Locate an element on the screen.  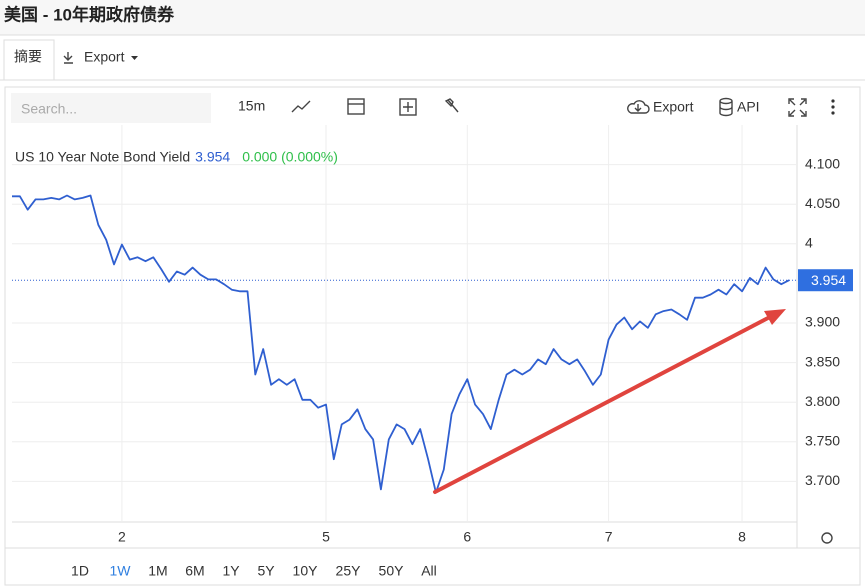
tab-summary-box is located at coordinates (29, 60).